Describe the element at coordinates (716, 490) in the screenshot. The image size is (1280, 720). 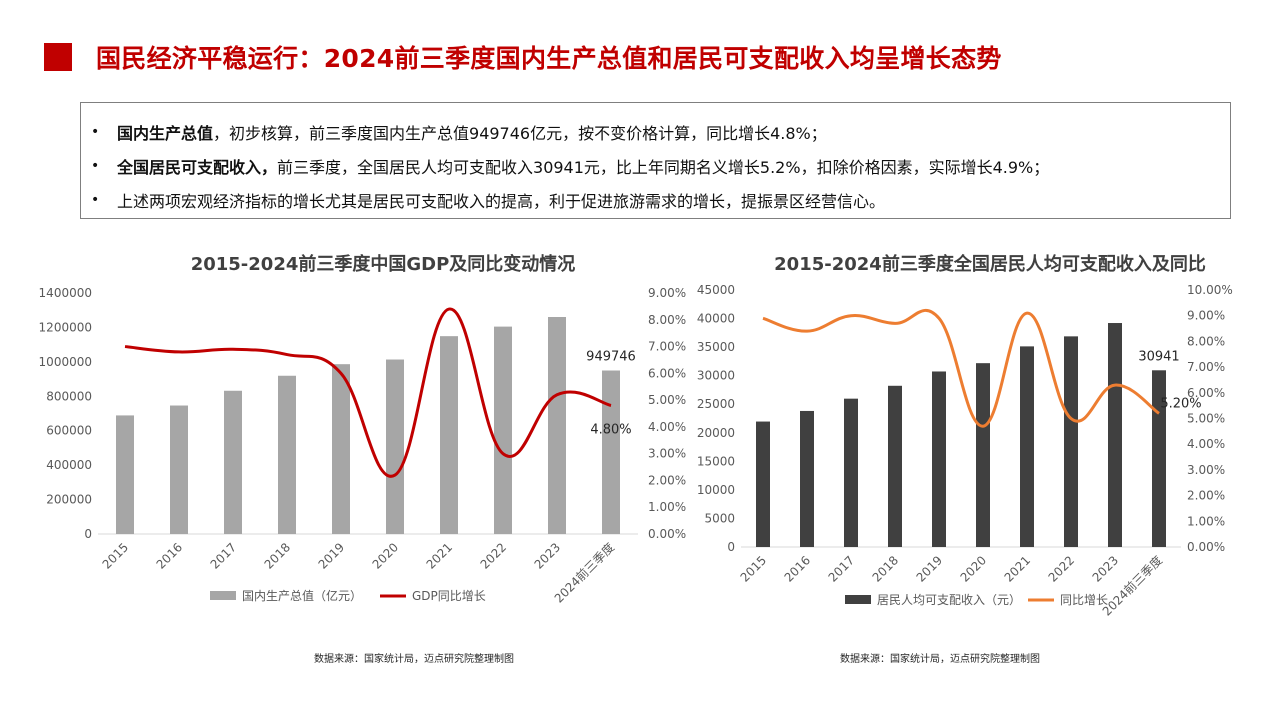
I see `income-left-tick-label: 10000` at that location.